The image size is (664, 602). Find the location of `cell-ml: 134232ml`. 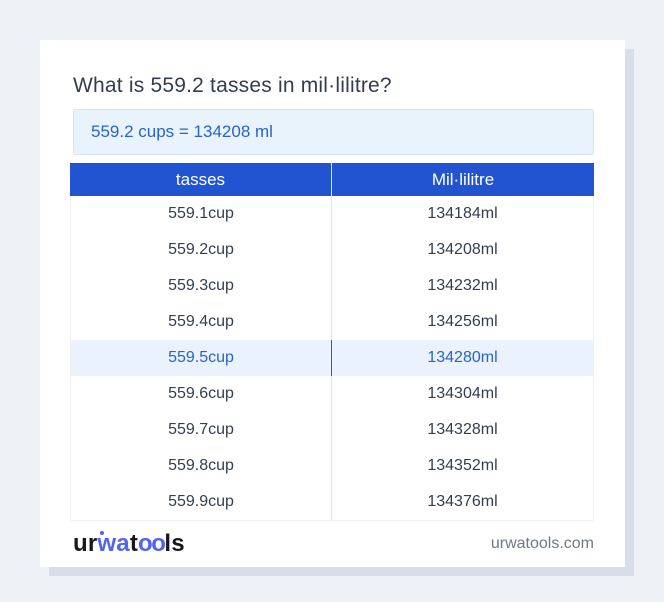

cell-ml: 134232ml is located at coordinates (462, 285).